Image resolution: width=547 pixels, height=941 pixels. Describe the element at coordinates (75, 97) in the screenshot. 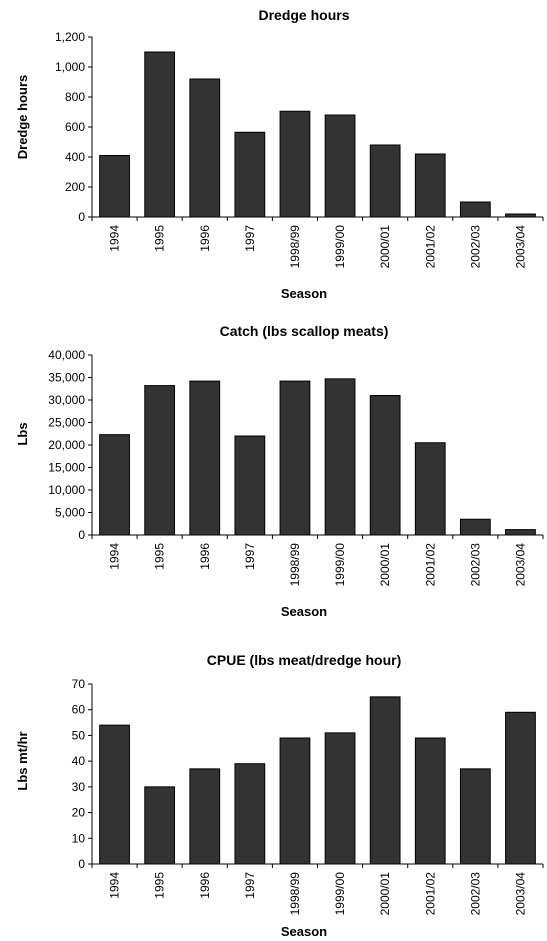

I see `y-tick-label: 800` at that location.